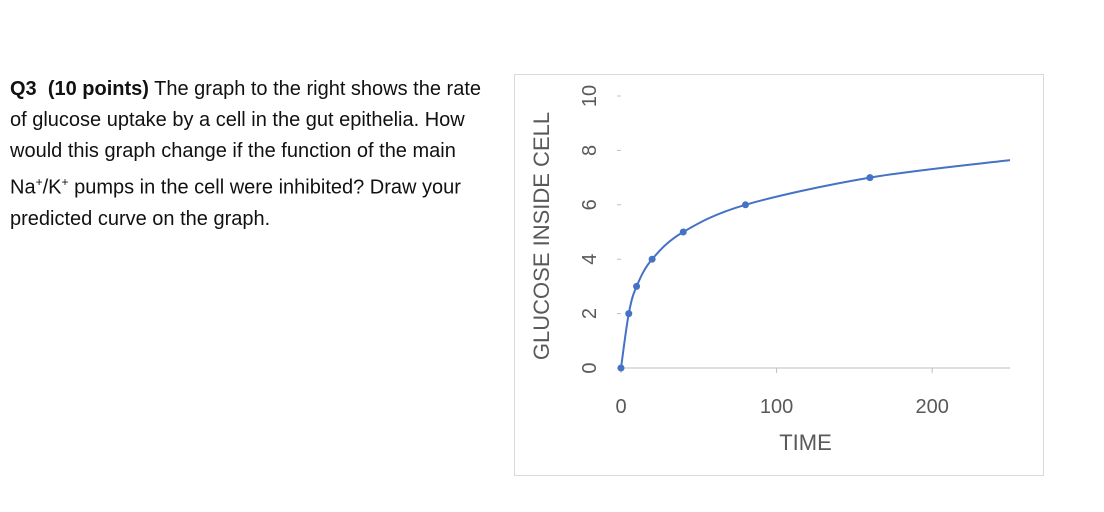 This screenshot has width=1104, height=512. Describe the element at coordinates (590, 204) in the screenshot. I see `y-tick-label: 6` at that location.